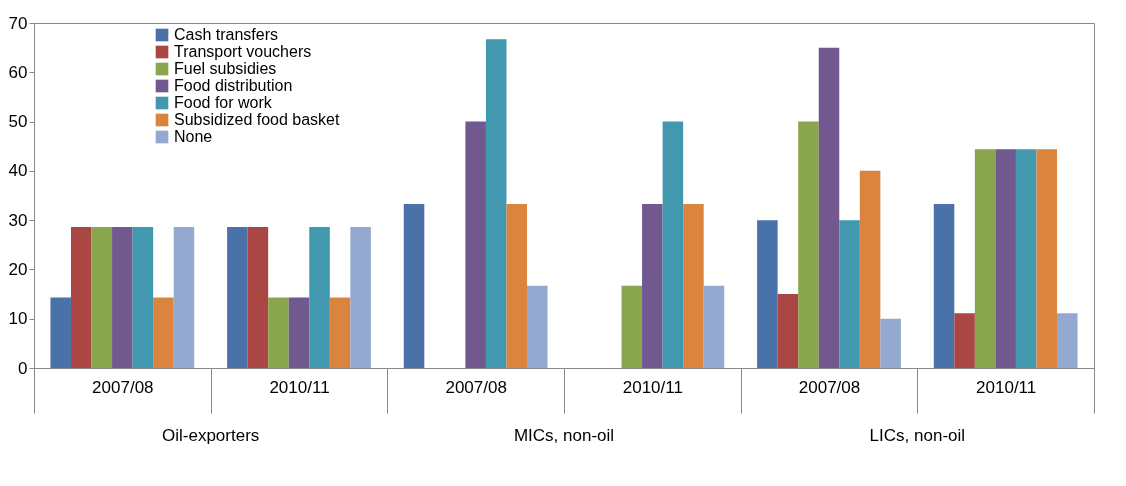 This screenshot has width=1126, height=486. What do you see at coordinates (18, 72) in the screenshot?
I see `y-tick-label: 60` at bounding box center [18, 72].